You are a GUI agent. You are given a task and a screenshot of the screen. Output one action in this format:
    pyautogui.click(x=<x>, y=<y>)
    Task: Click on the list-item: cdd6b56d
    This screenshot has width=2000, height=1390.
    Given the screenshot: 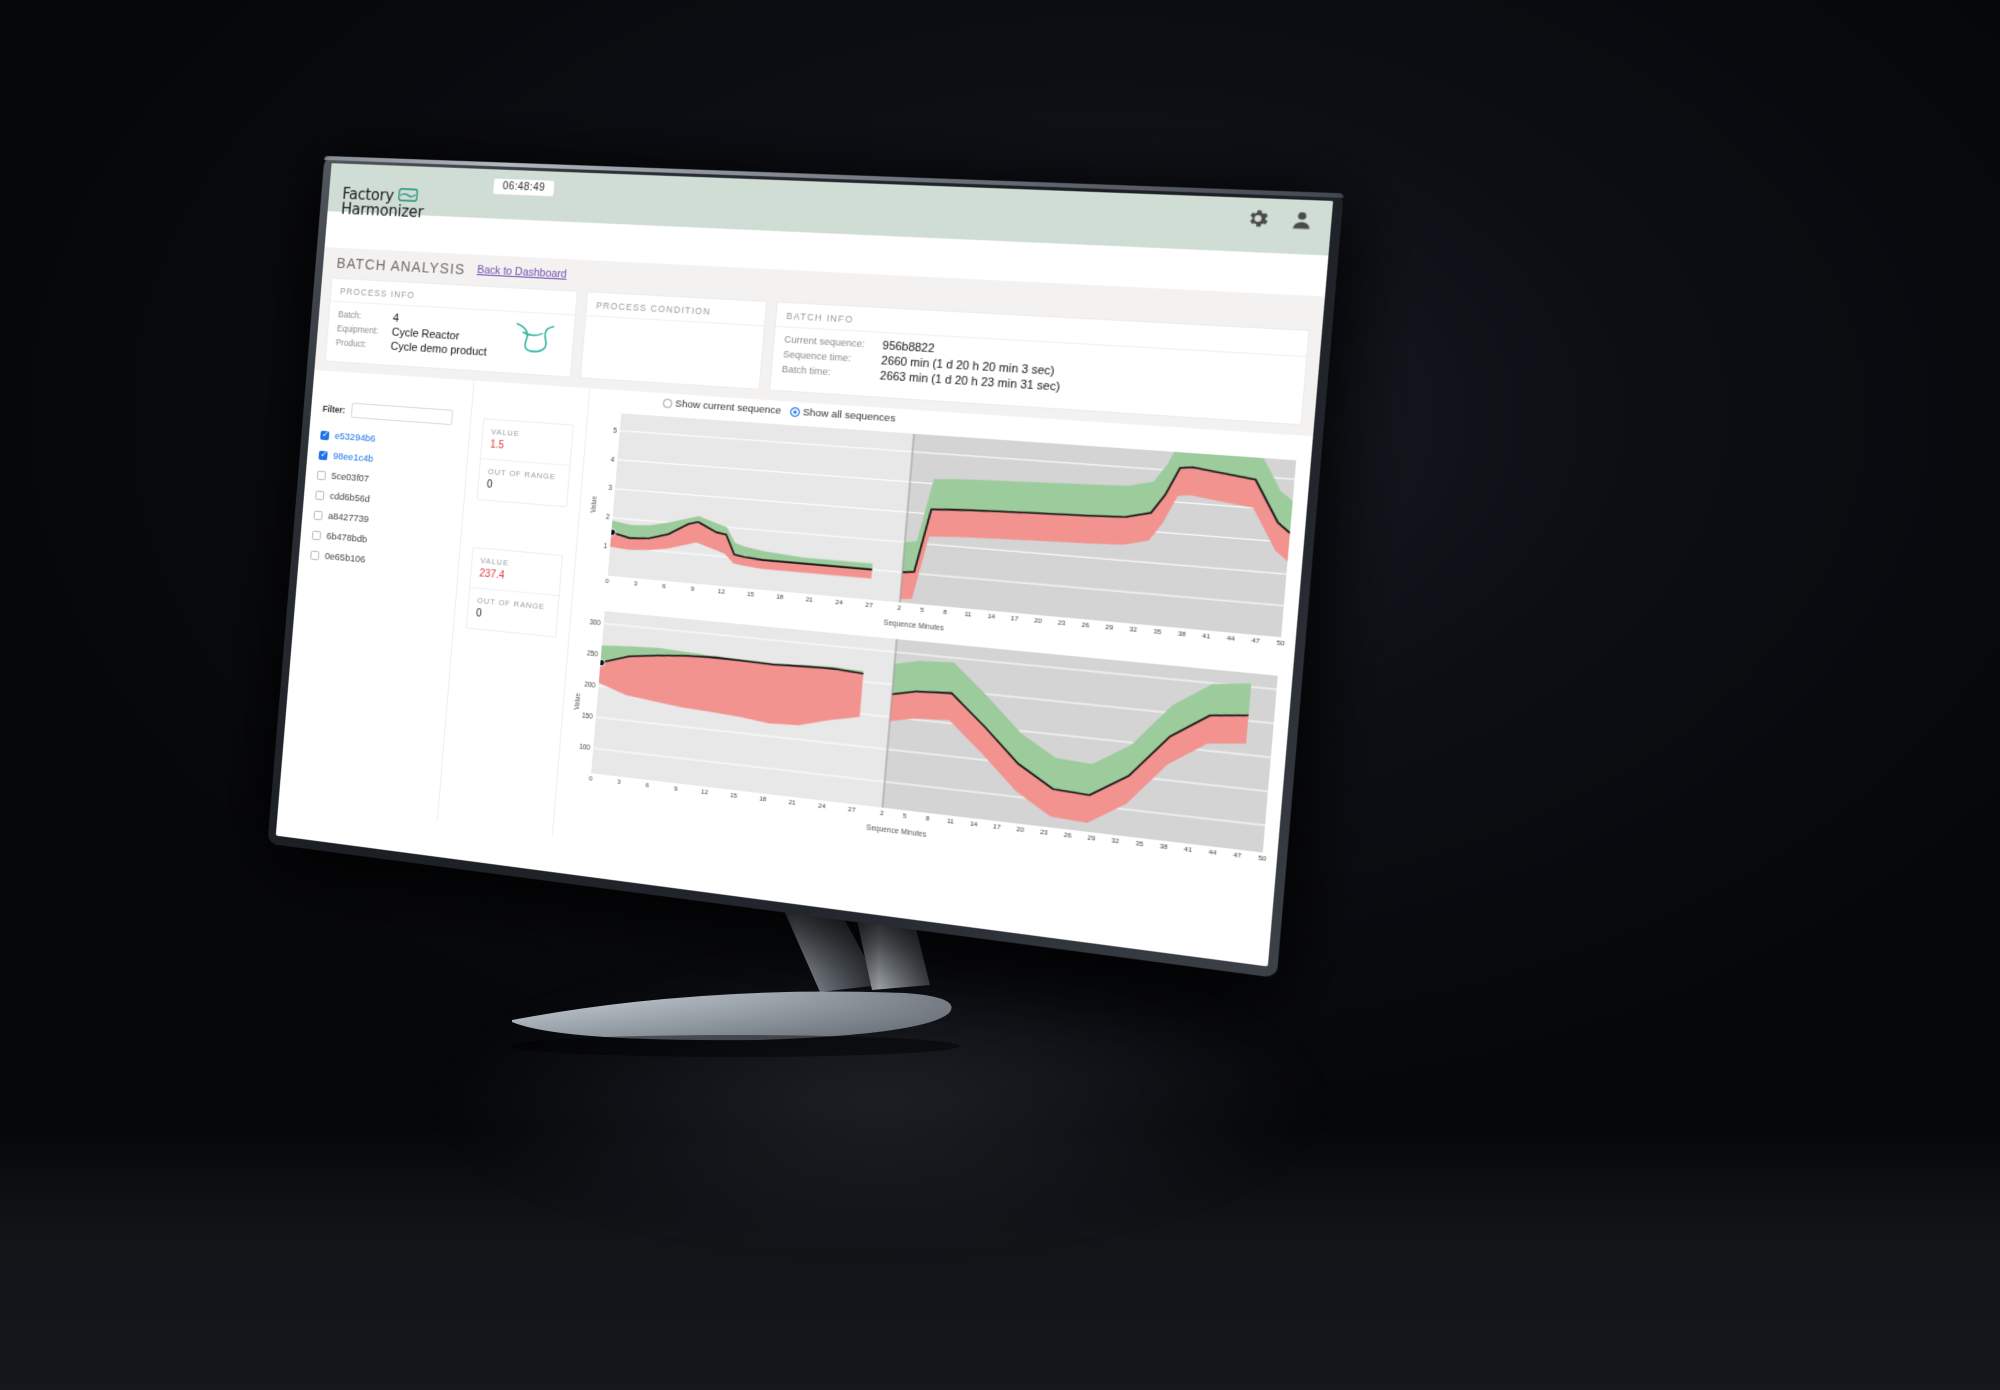 What is the action you would take?
    pyautogui.click(x=389, y=501)
    